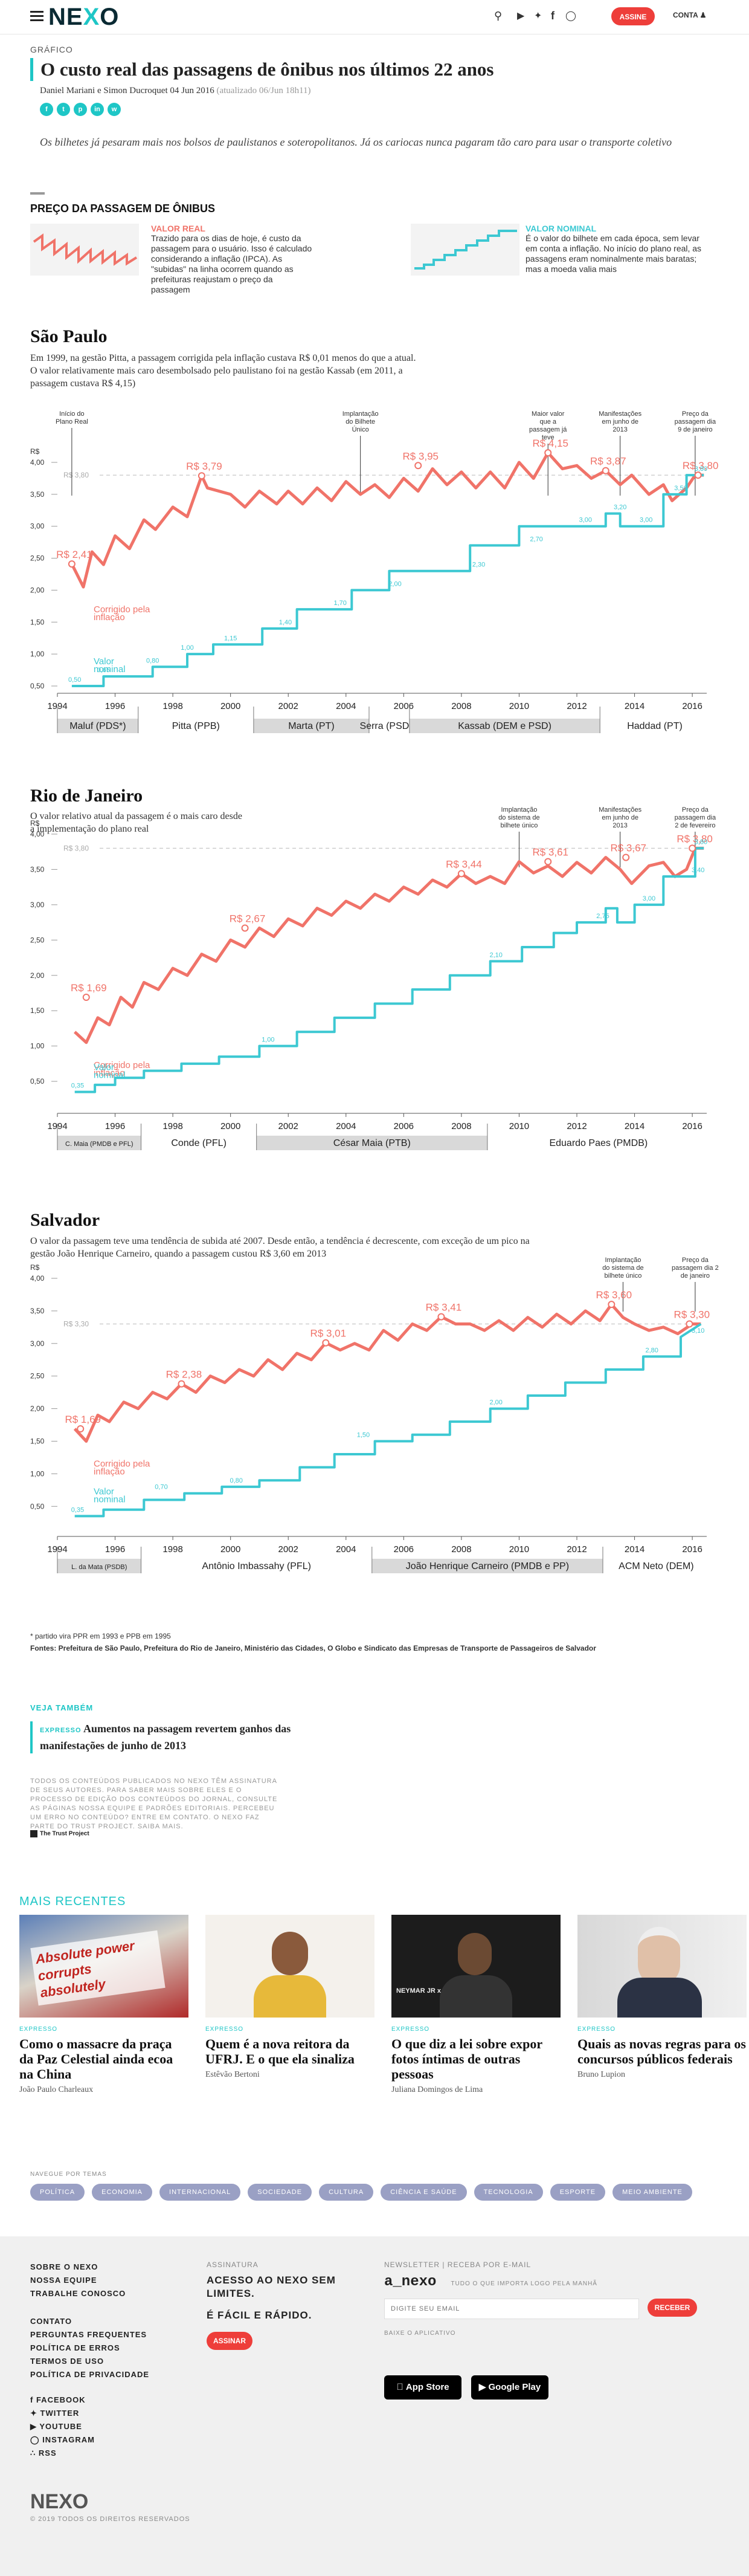  Describe the element at coordinates (64, 2266) in the screenshot. I see `footer-link: SOBRE O NEXO` at that location.